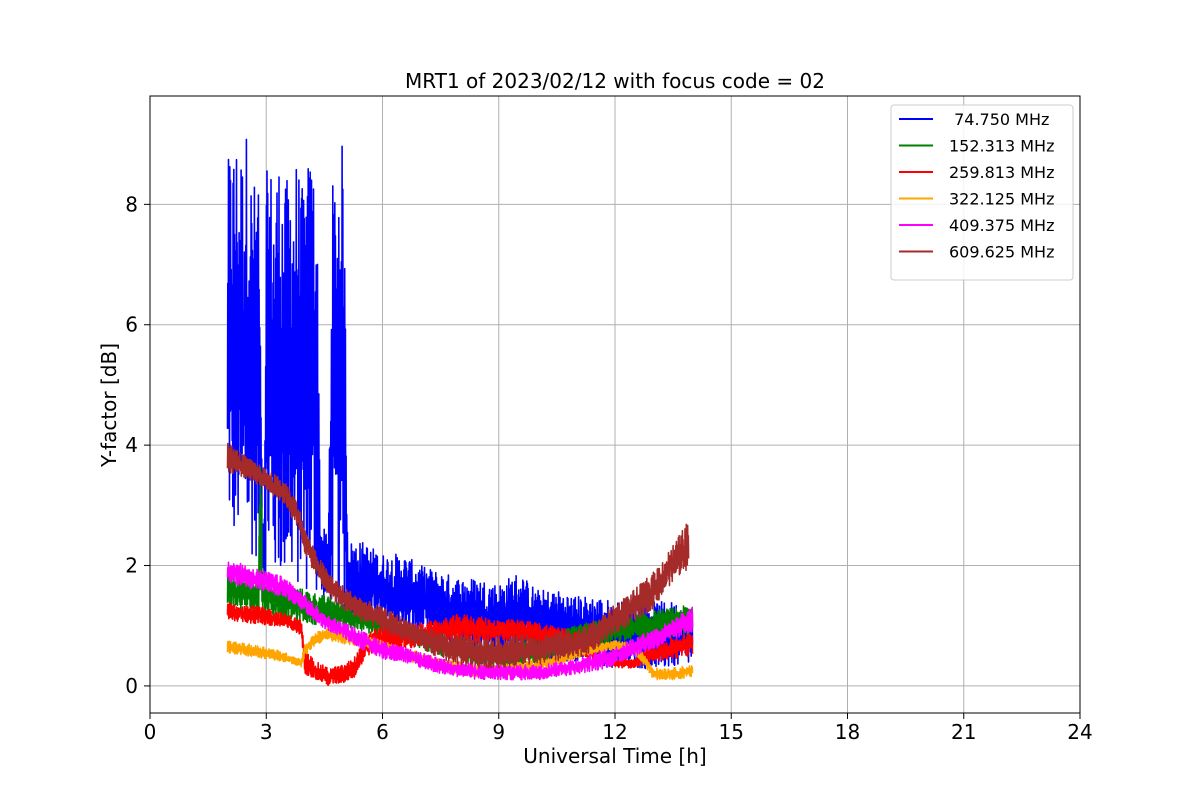 Image resolution: width=1200 pixels, height=800 pixels. Describe the element at coordinates (1001, 252) in the screenshot. I see `legend-label: 609.625 MHz` at that location.